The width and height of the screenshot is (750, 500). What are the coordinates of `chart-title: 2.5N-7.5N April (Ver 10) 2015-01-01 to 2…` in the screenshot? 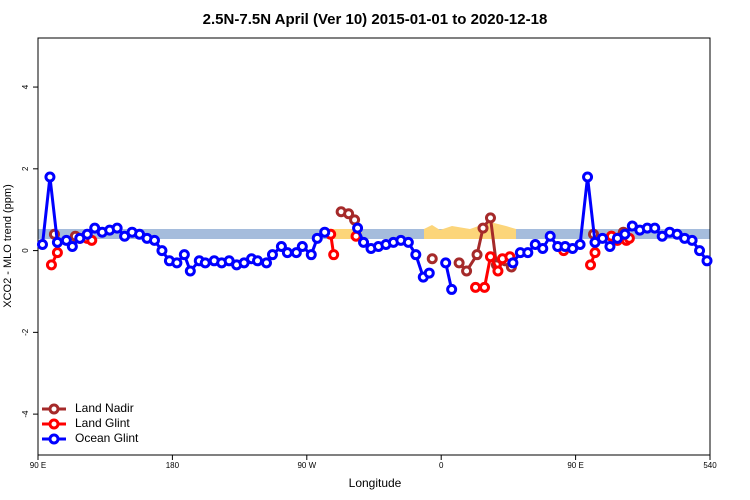 It's located at (375, 19).